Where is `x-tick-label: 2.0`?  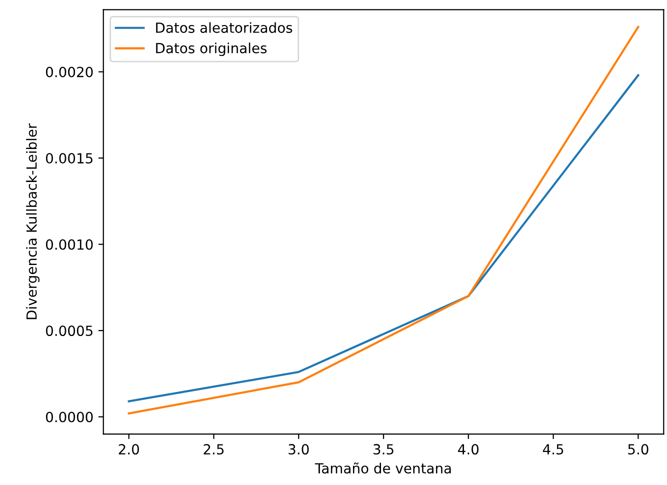
x-tick-label: 2.0 is located at coordinates (128, 449).